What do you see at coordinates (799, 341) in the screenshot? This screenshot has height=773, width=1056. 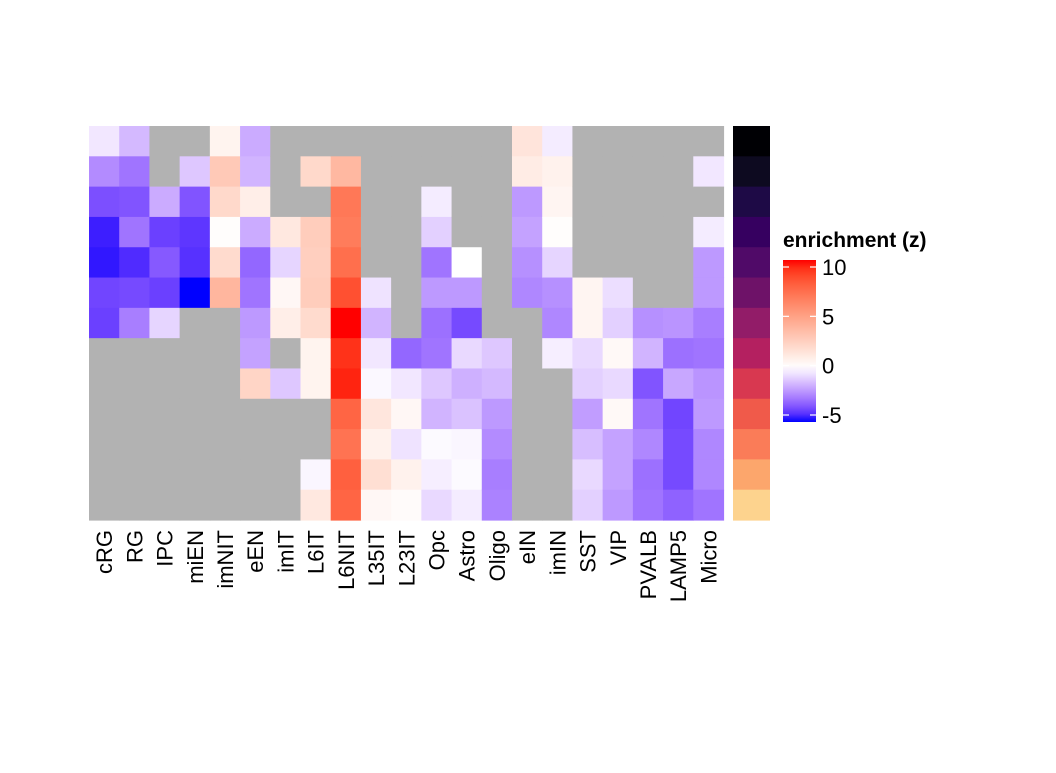 I see `legend-colorbar` at bounding box center [799, 341].